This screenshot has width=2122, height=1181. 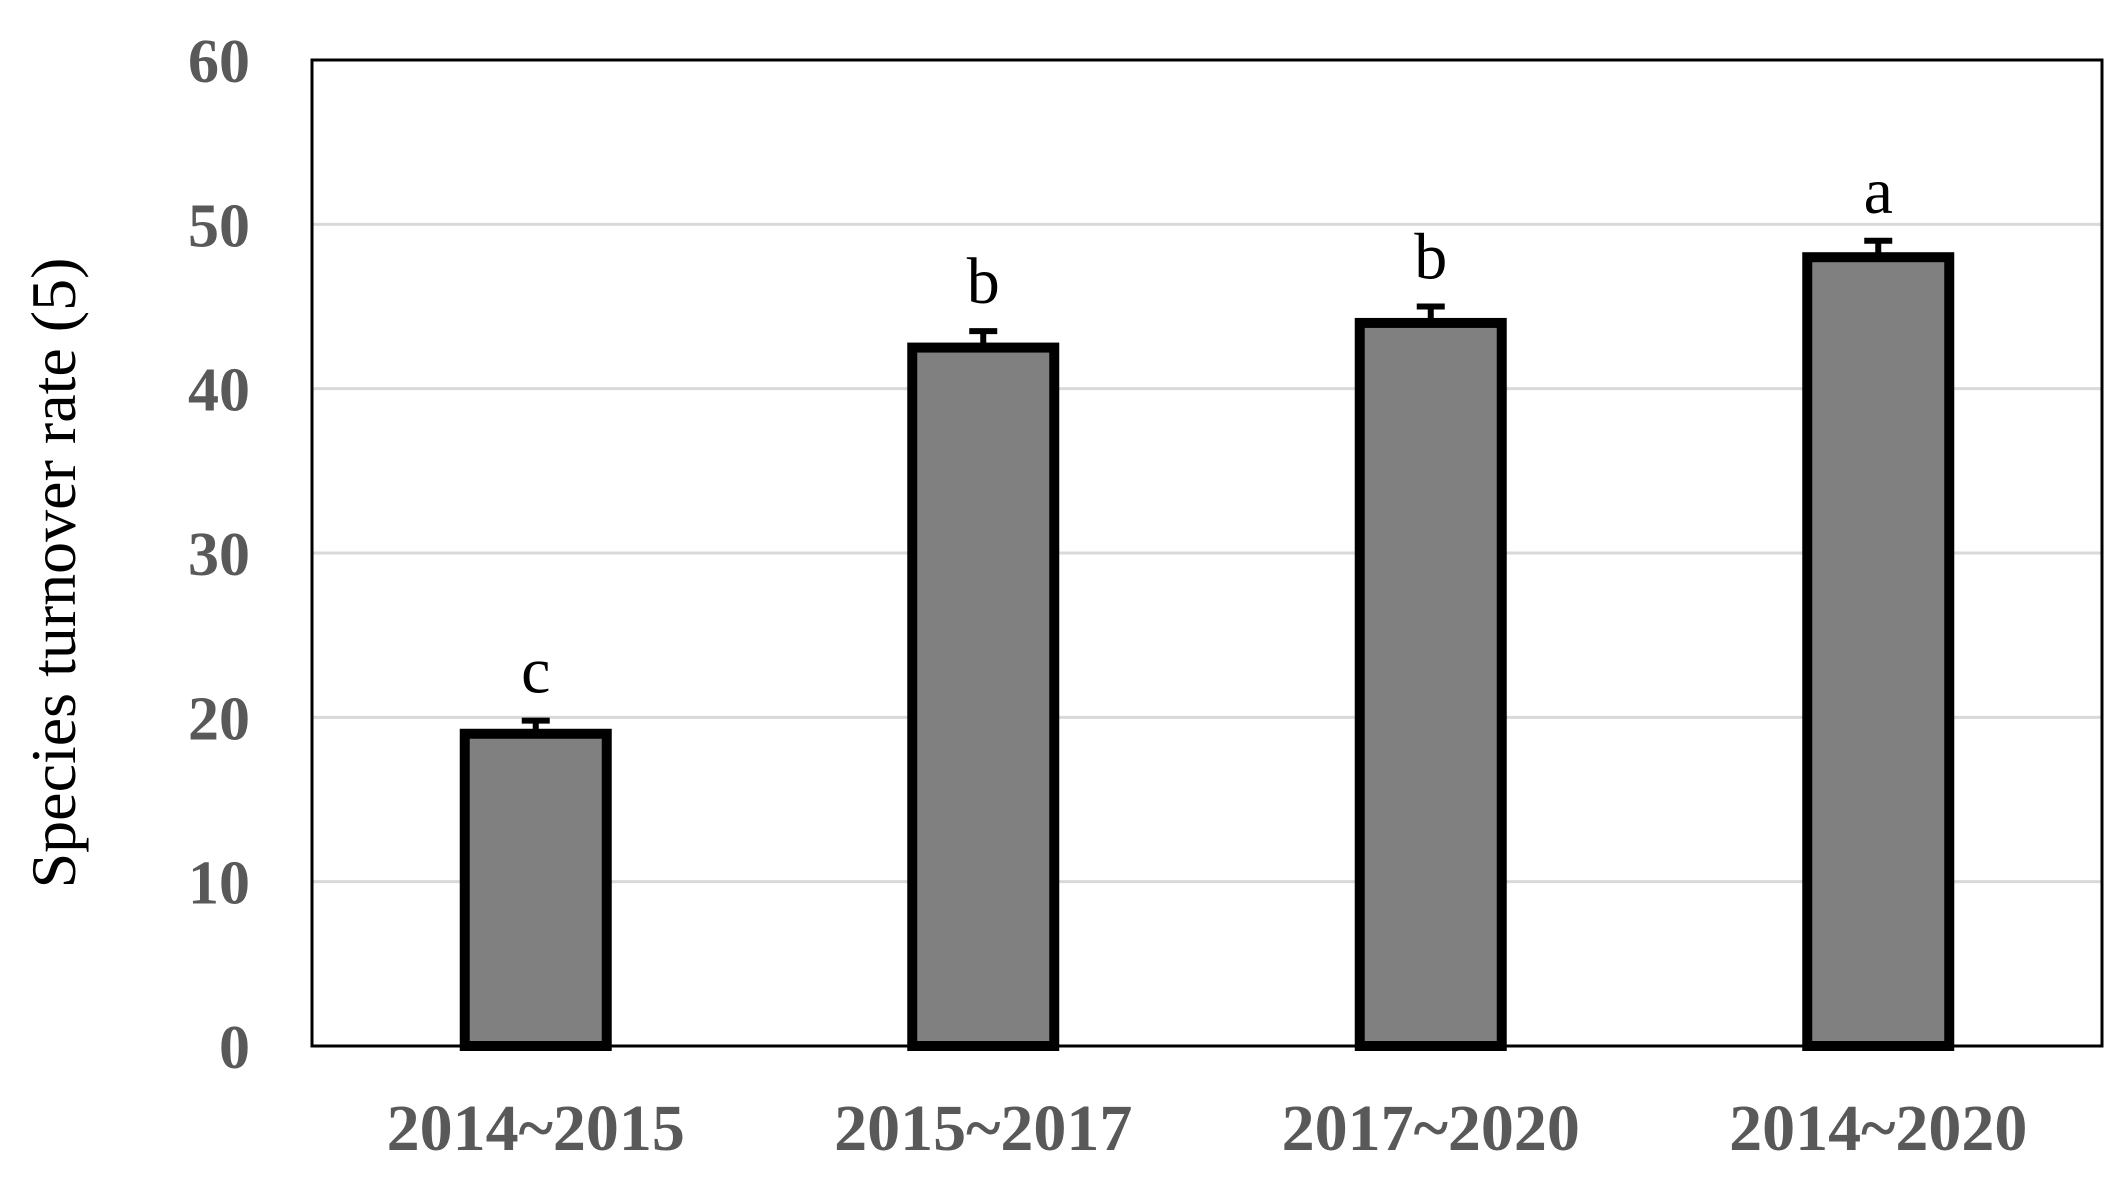 What do you see at coordinates (234, 1048) in the screenshot?
I see `y-tick-label: 0` at bounding box center [234, 1048].